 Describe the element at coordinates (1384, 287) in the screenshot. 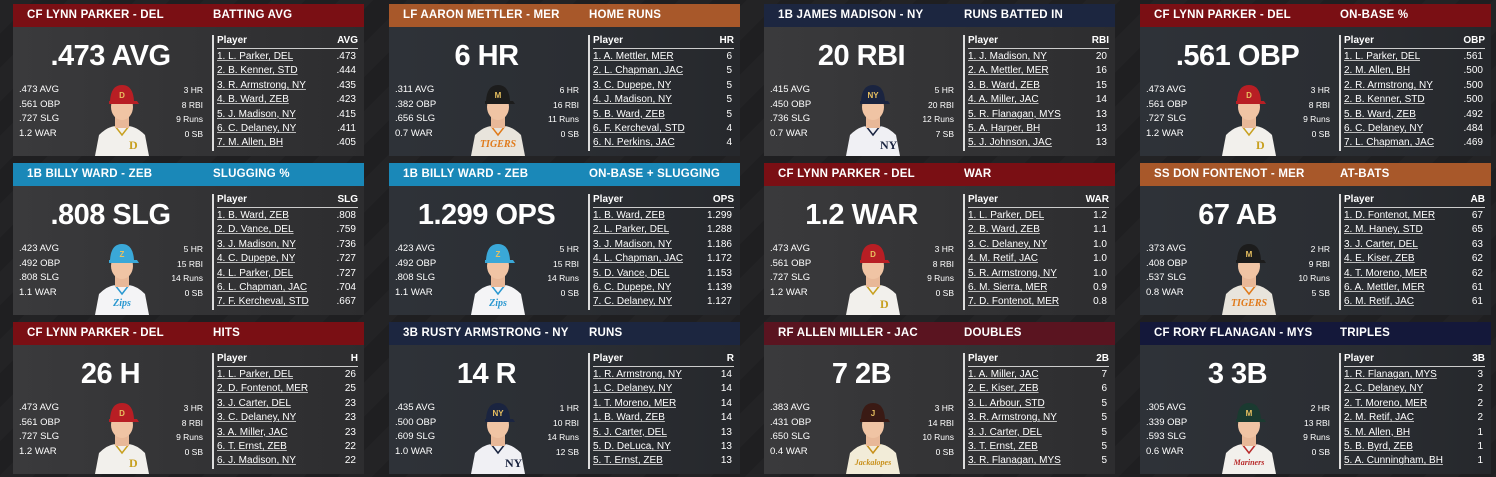

I see `leader-name-link: 6. A. Mettler, MER` at that location.